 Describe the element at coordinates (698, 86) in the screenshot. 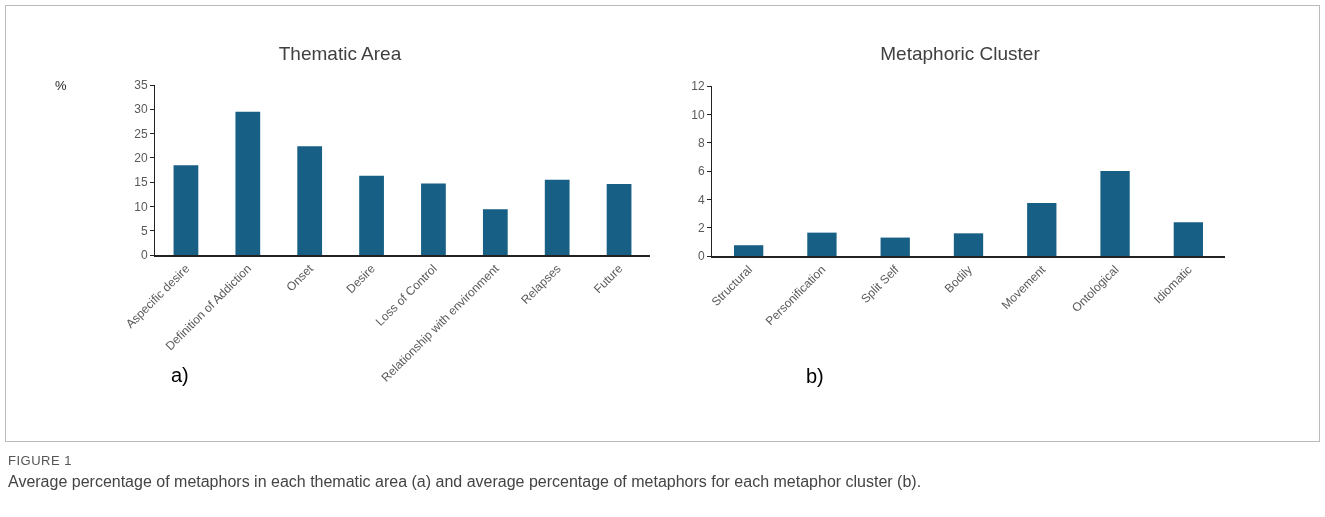

I see `y-tick-label: 12` at that location.